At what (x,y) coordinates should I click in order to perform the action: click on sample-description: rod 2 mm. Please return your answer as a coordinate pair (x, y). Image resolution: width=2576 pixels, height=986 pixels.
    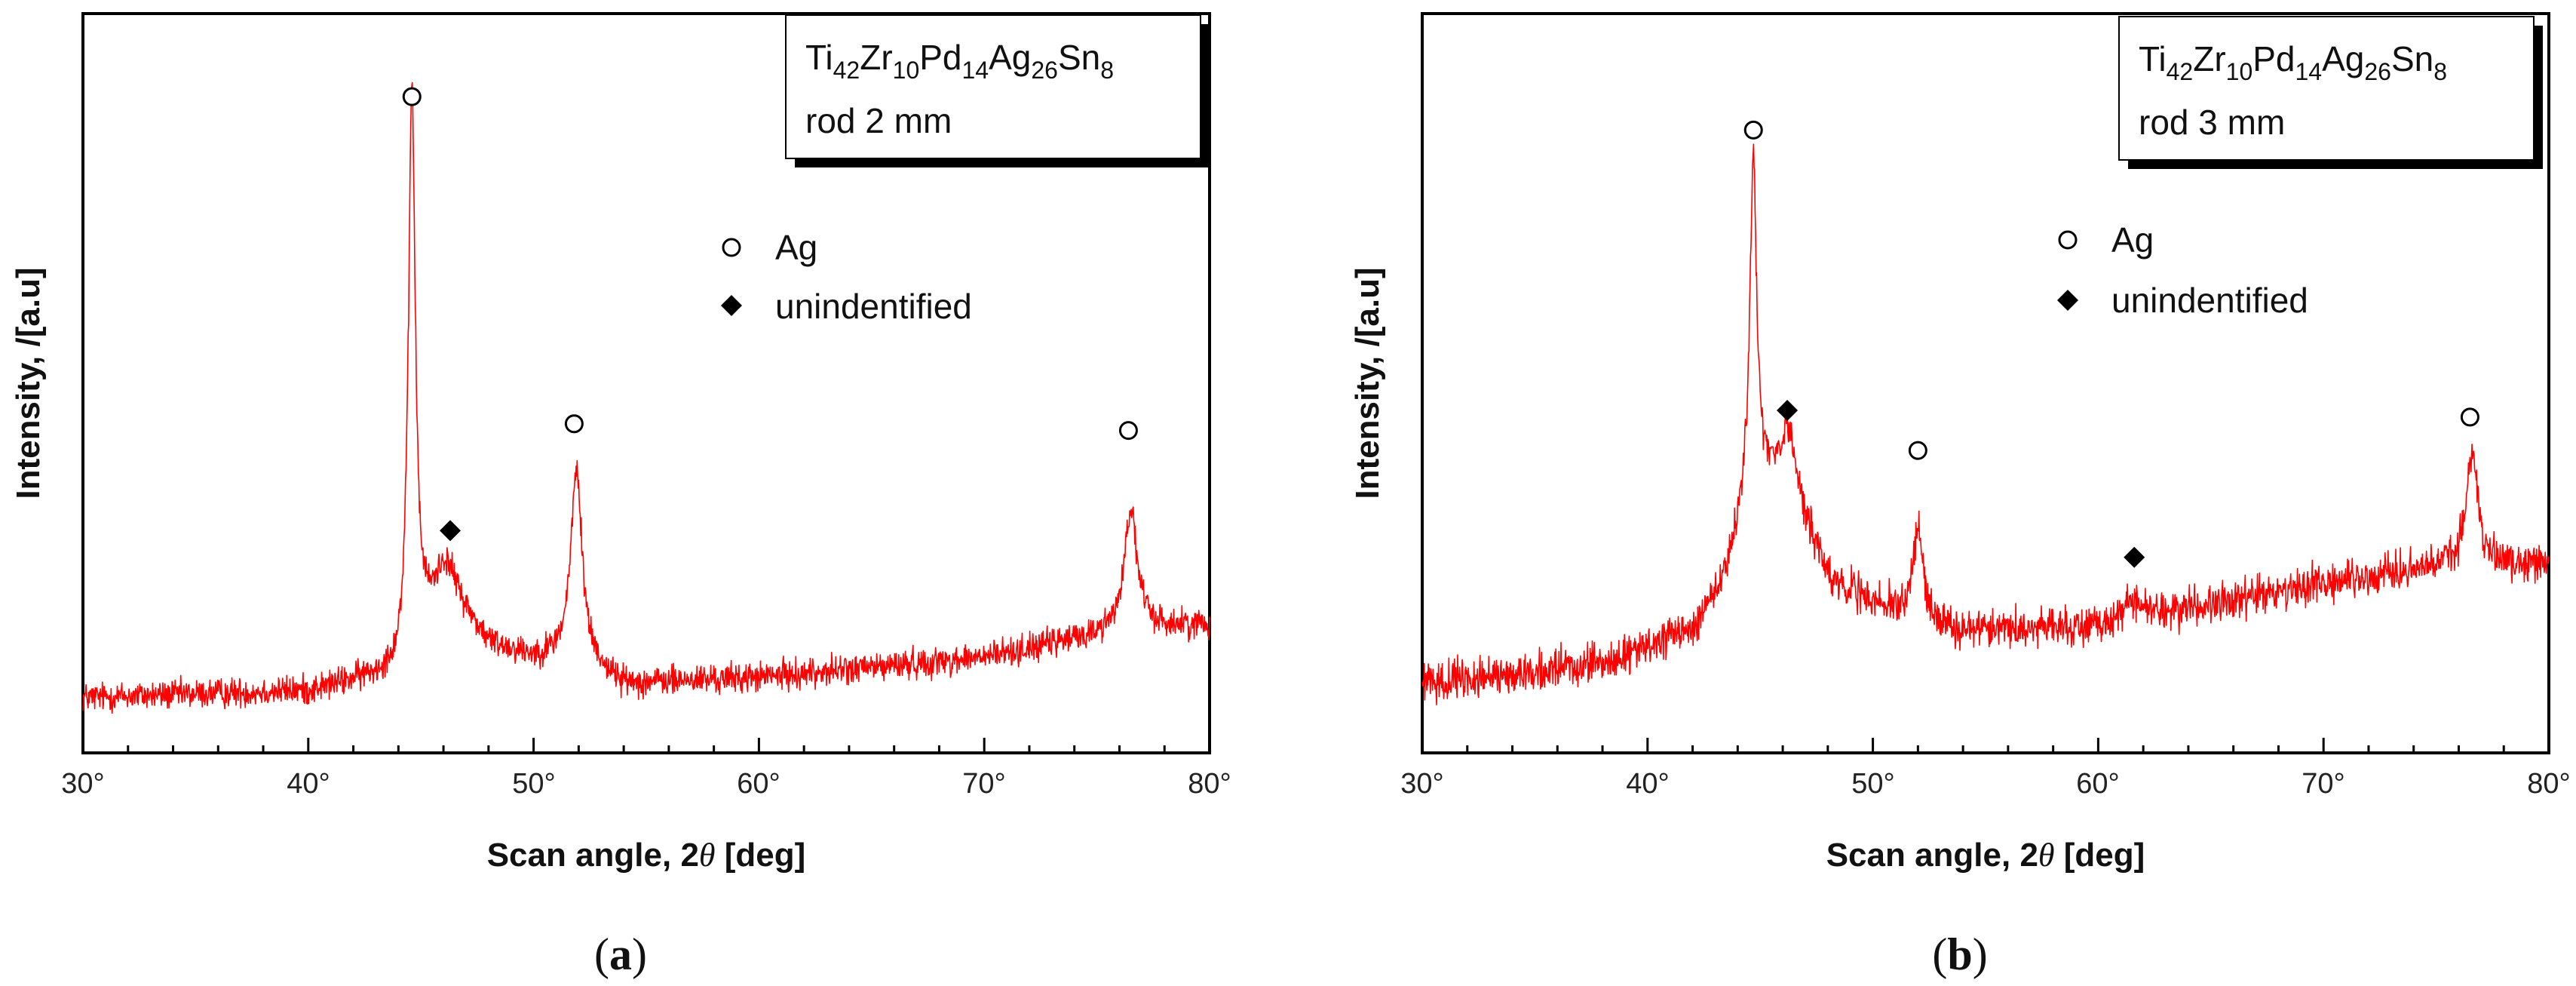
    Looking at the image, I should click on (878, 121).